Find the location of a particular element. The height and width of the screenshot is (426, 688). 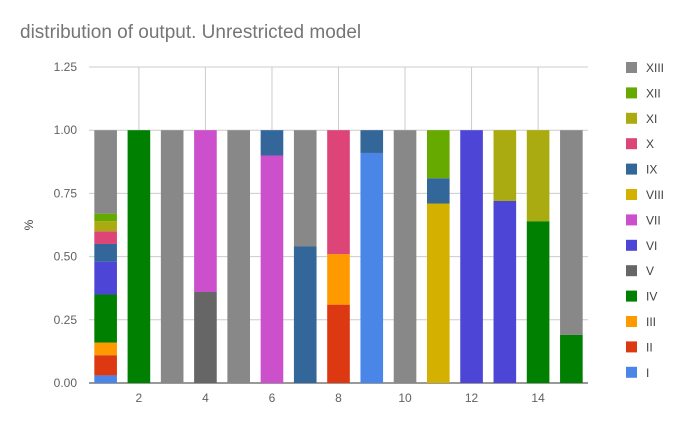

y-tick-label: 0.75 is located at coordinates (66, 193).